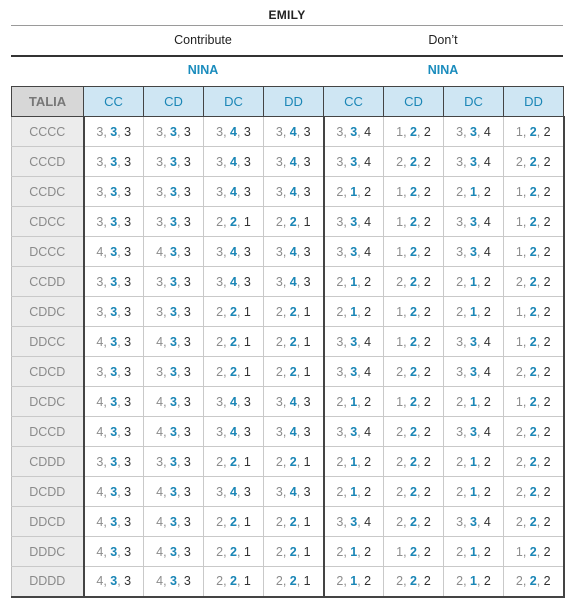  What do you see at coordinates (48, 221) in the screenshot?
I see `talia-strategy-label: CDCC` at bounding box center [48, 221].